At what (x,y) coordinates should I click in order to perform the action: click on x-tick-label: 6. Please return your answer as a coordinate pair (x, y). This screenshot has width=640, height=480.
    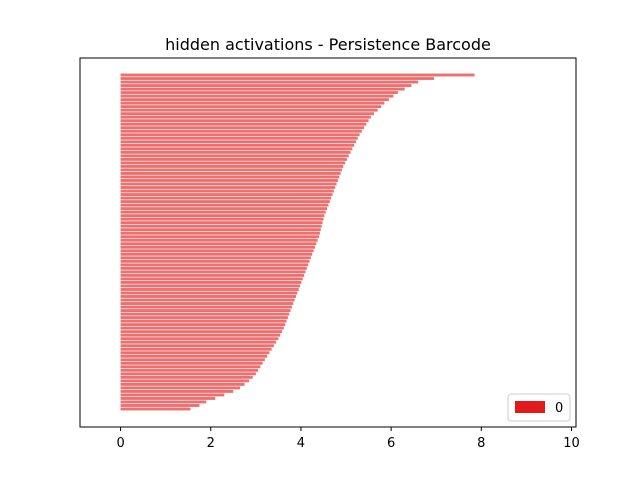
    Looking at the image, I should click on (391, 443).